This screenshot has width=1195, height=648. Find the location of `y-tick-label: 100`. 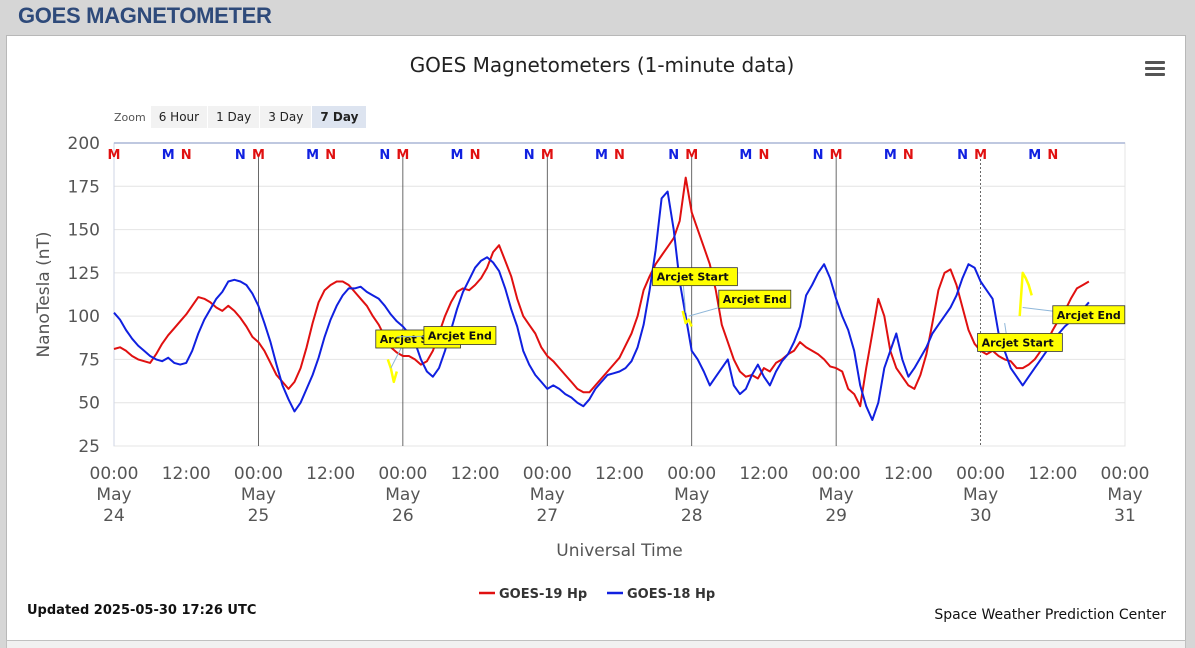

y-tick-label: 100 is located at coordinates (84, 317).